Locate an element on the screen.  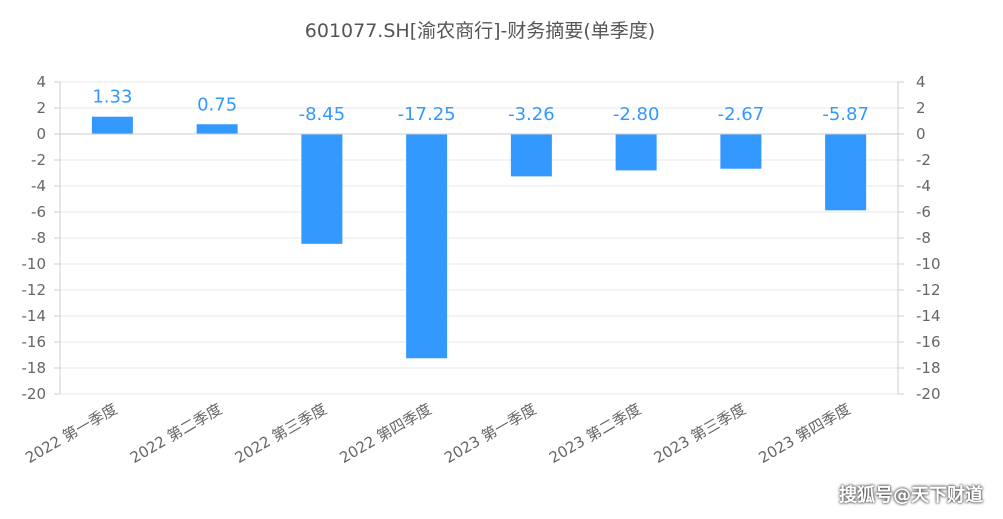
y-tick-label-right: 2 is located at coordinates (921, 108).